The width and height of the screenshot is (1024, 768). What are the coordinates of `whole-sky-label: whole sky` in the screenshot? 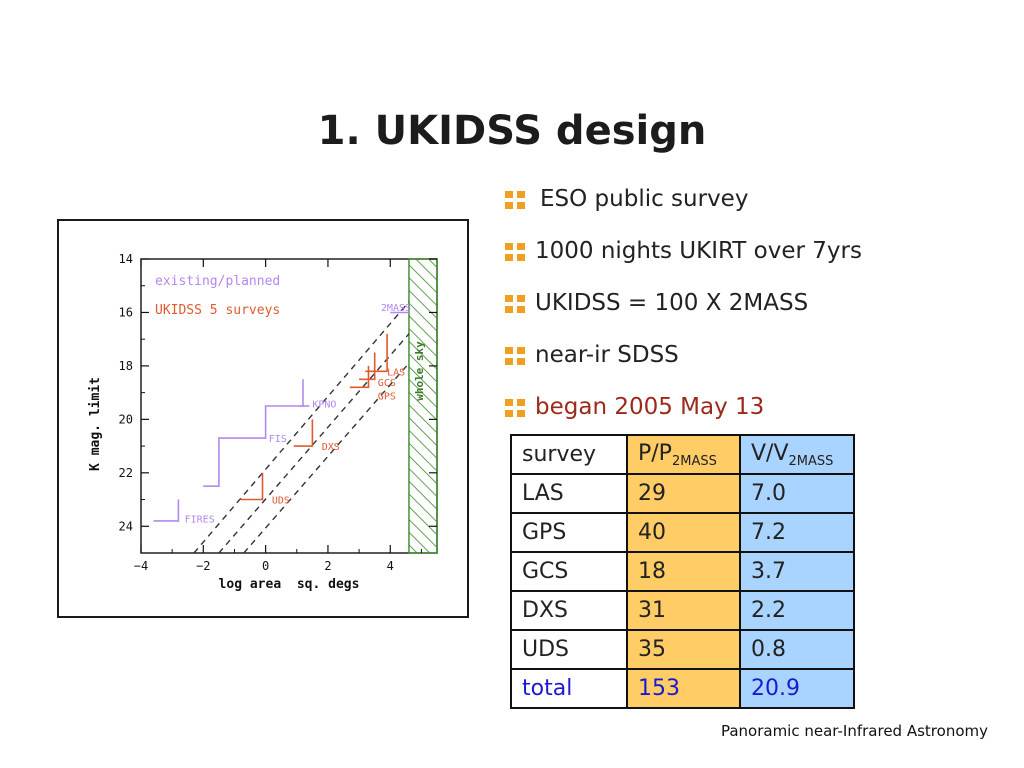 It's located at (419, 371).